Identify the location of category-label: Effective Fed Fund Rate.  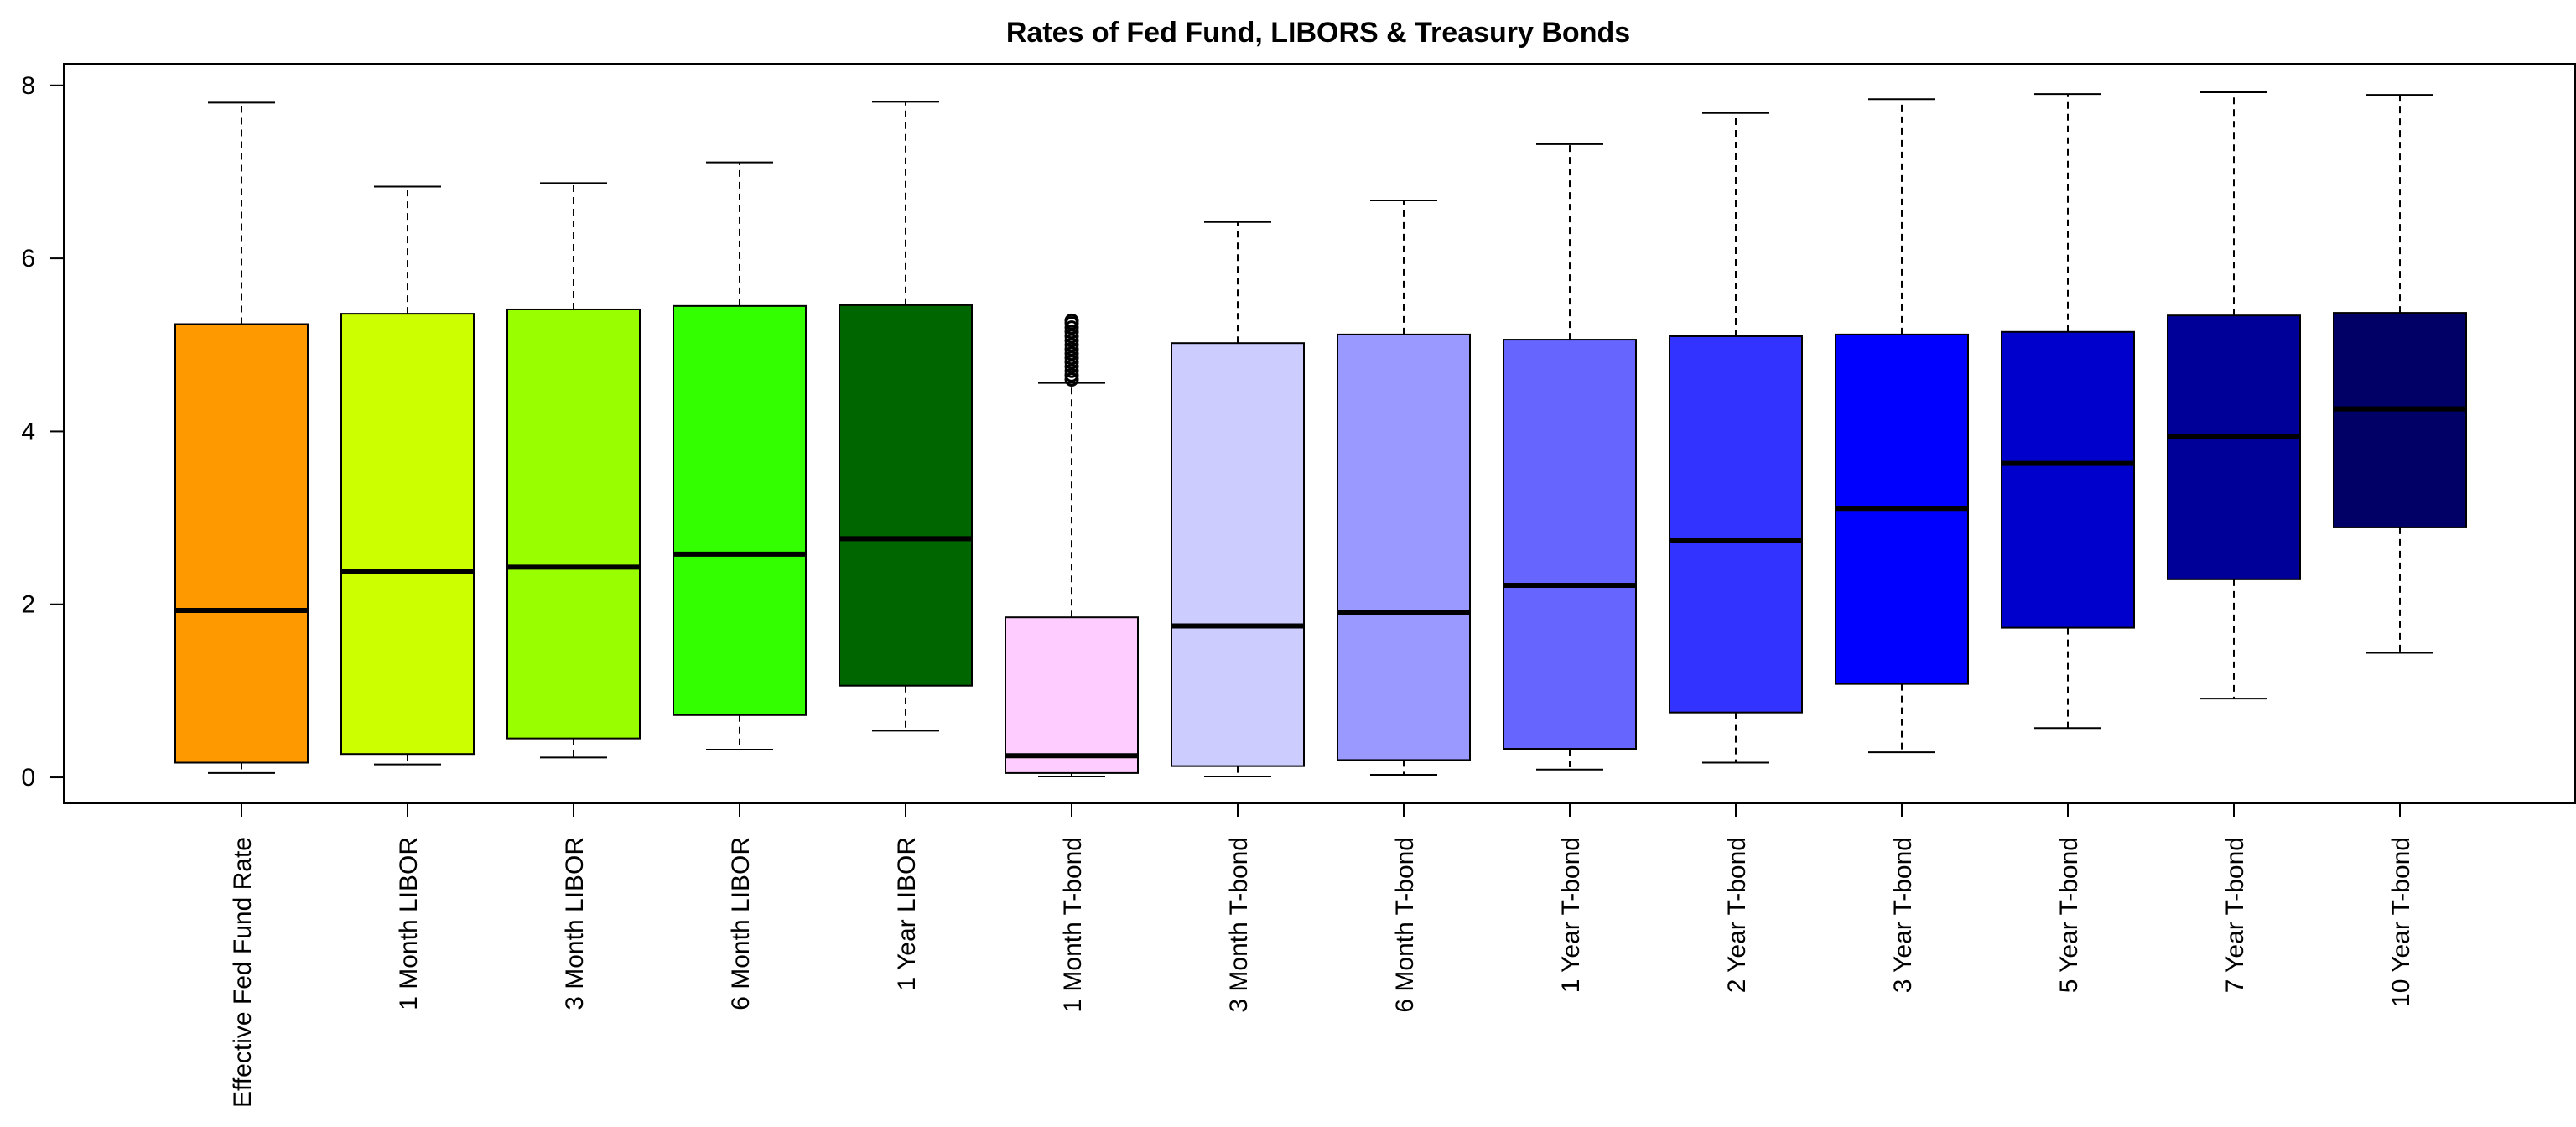
(243, 972).